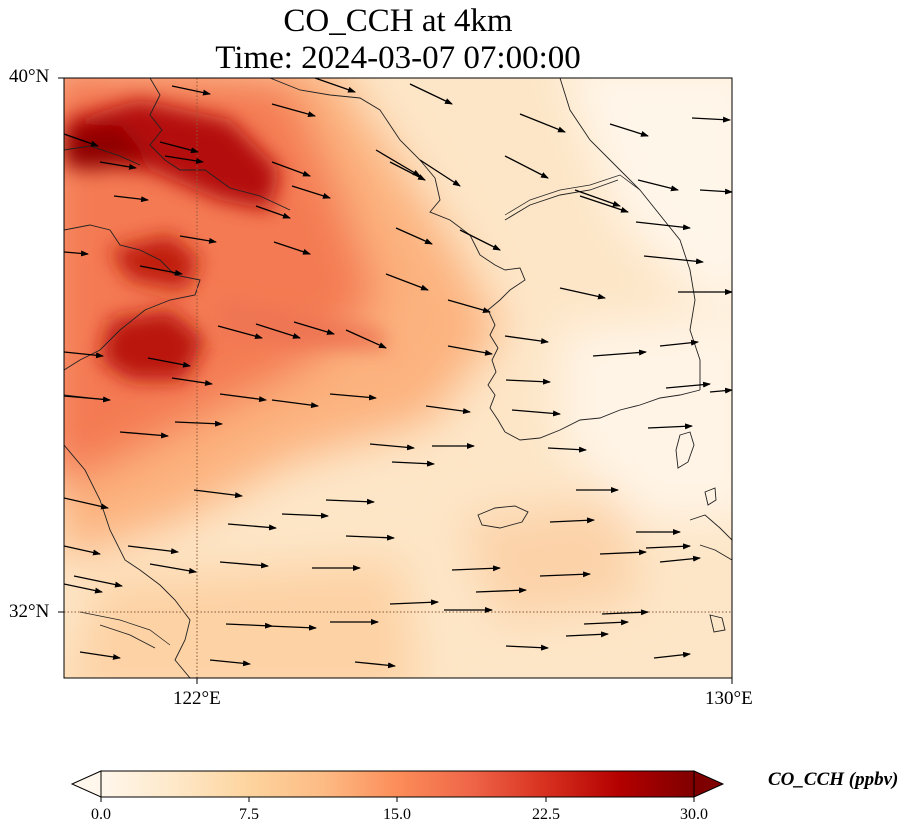 The width and height of the screenshot is (921, 836). Describe the element at coordinates (197, 698) in the screenshot. I see `lon-label-122e: 122°E` at that location.